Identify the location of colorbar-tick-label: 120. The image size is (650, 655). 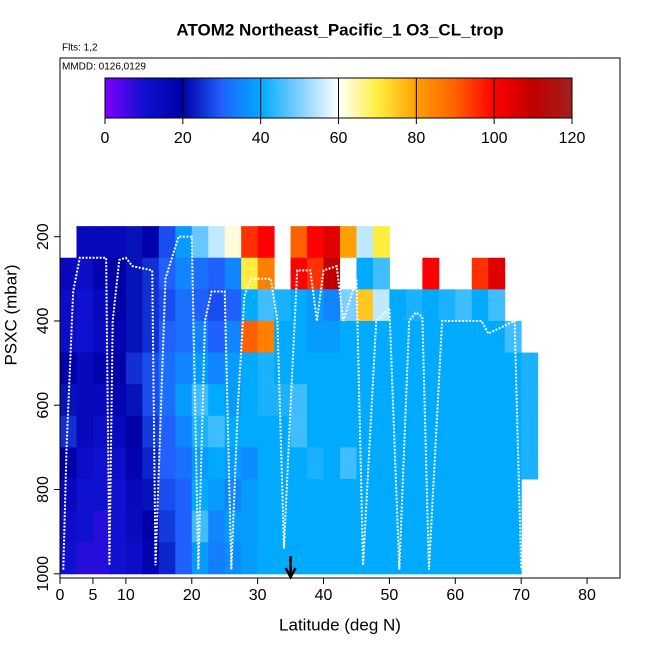
(572, 138).